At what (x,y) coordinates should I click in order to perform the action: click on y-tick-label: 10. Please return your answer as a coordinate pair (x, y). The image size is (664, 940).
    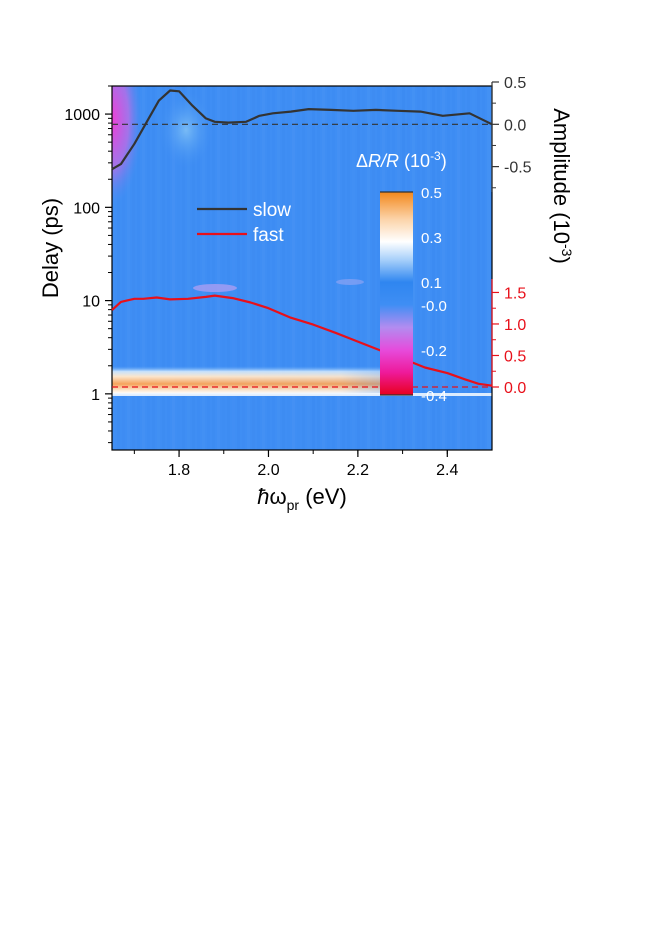
    Looking at the image, I should click on (91, 302).